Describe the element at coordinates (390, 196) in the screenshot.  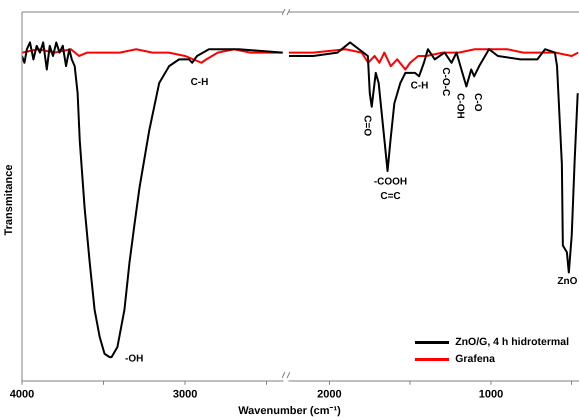
I see `annotation: C=C` at that location.